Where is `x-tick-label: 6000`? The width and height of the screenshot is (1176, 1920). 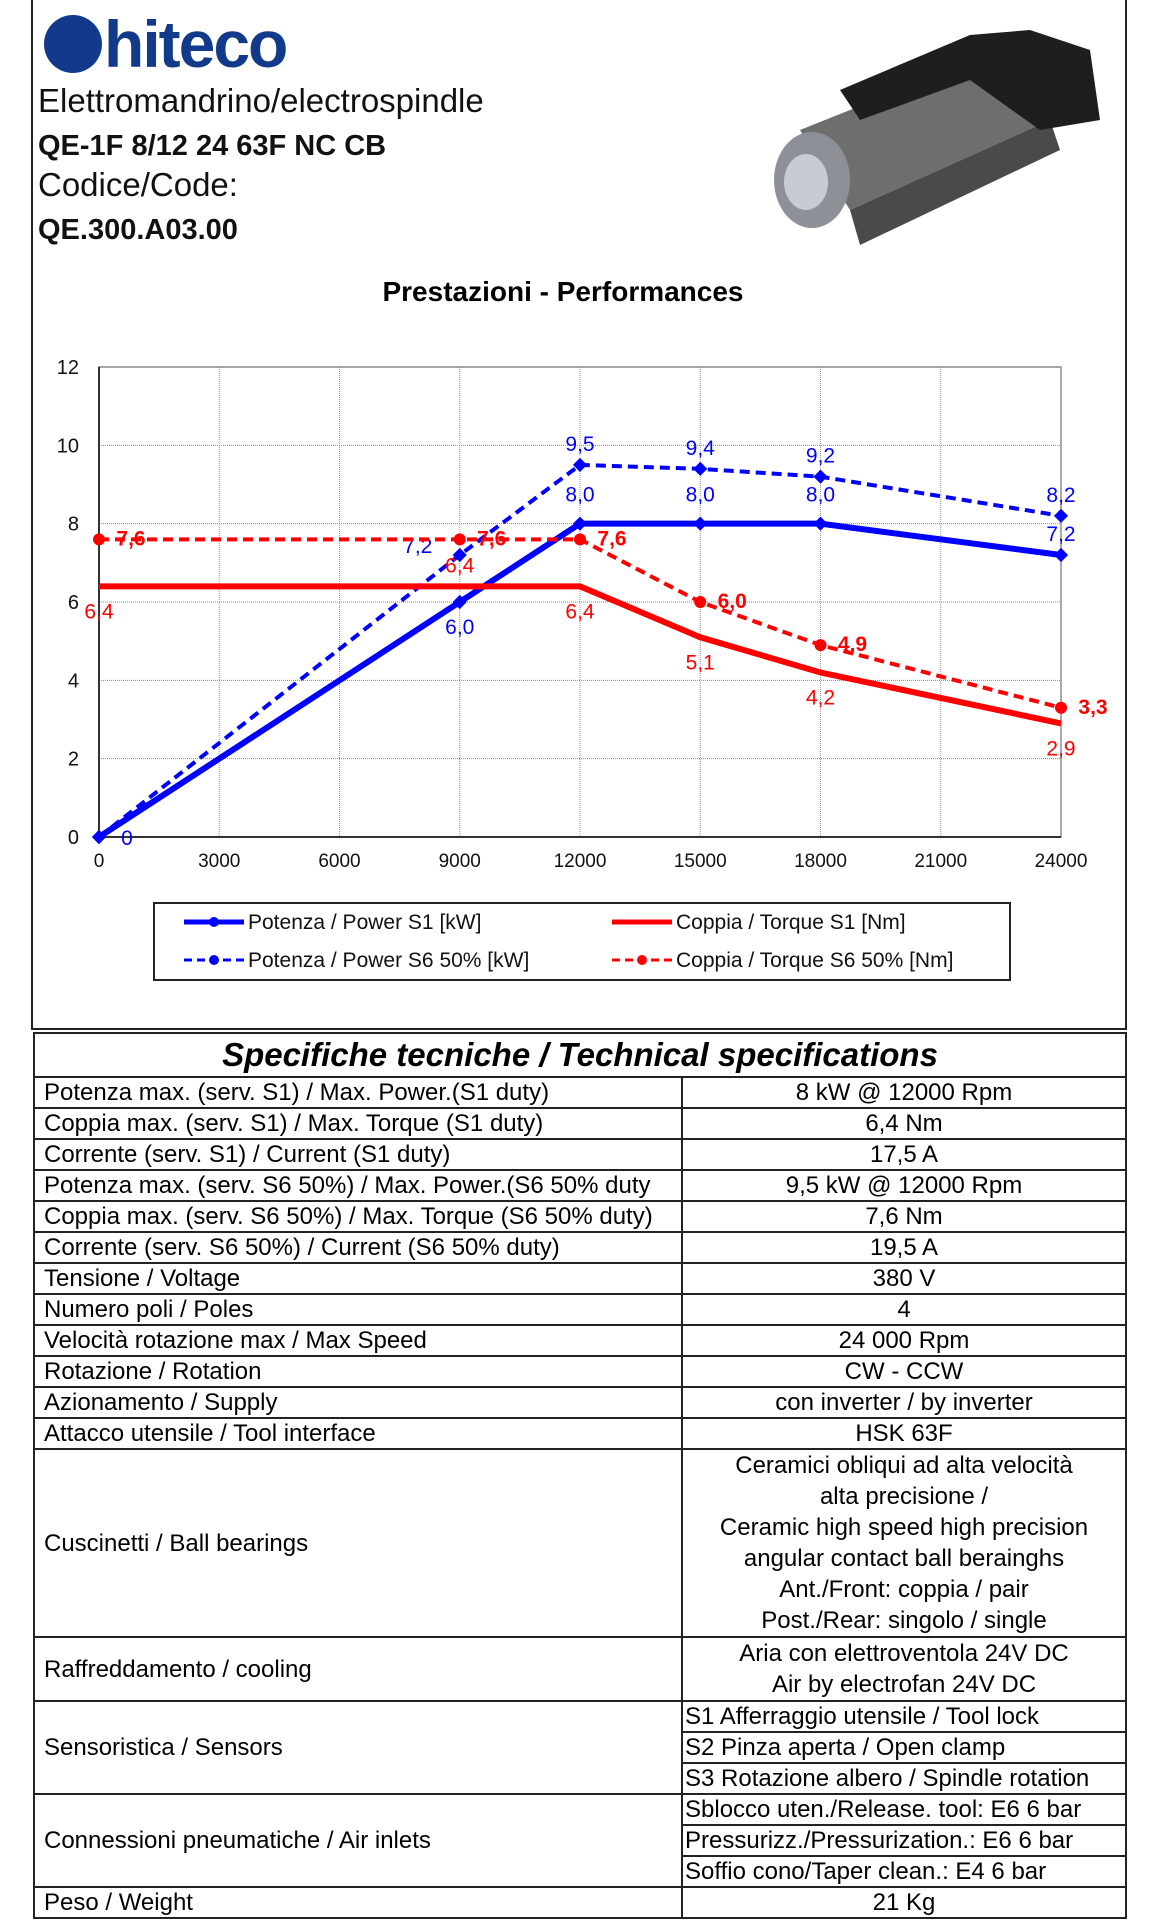
x-tick-label: 6000 is located at coordinates (339, 861).